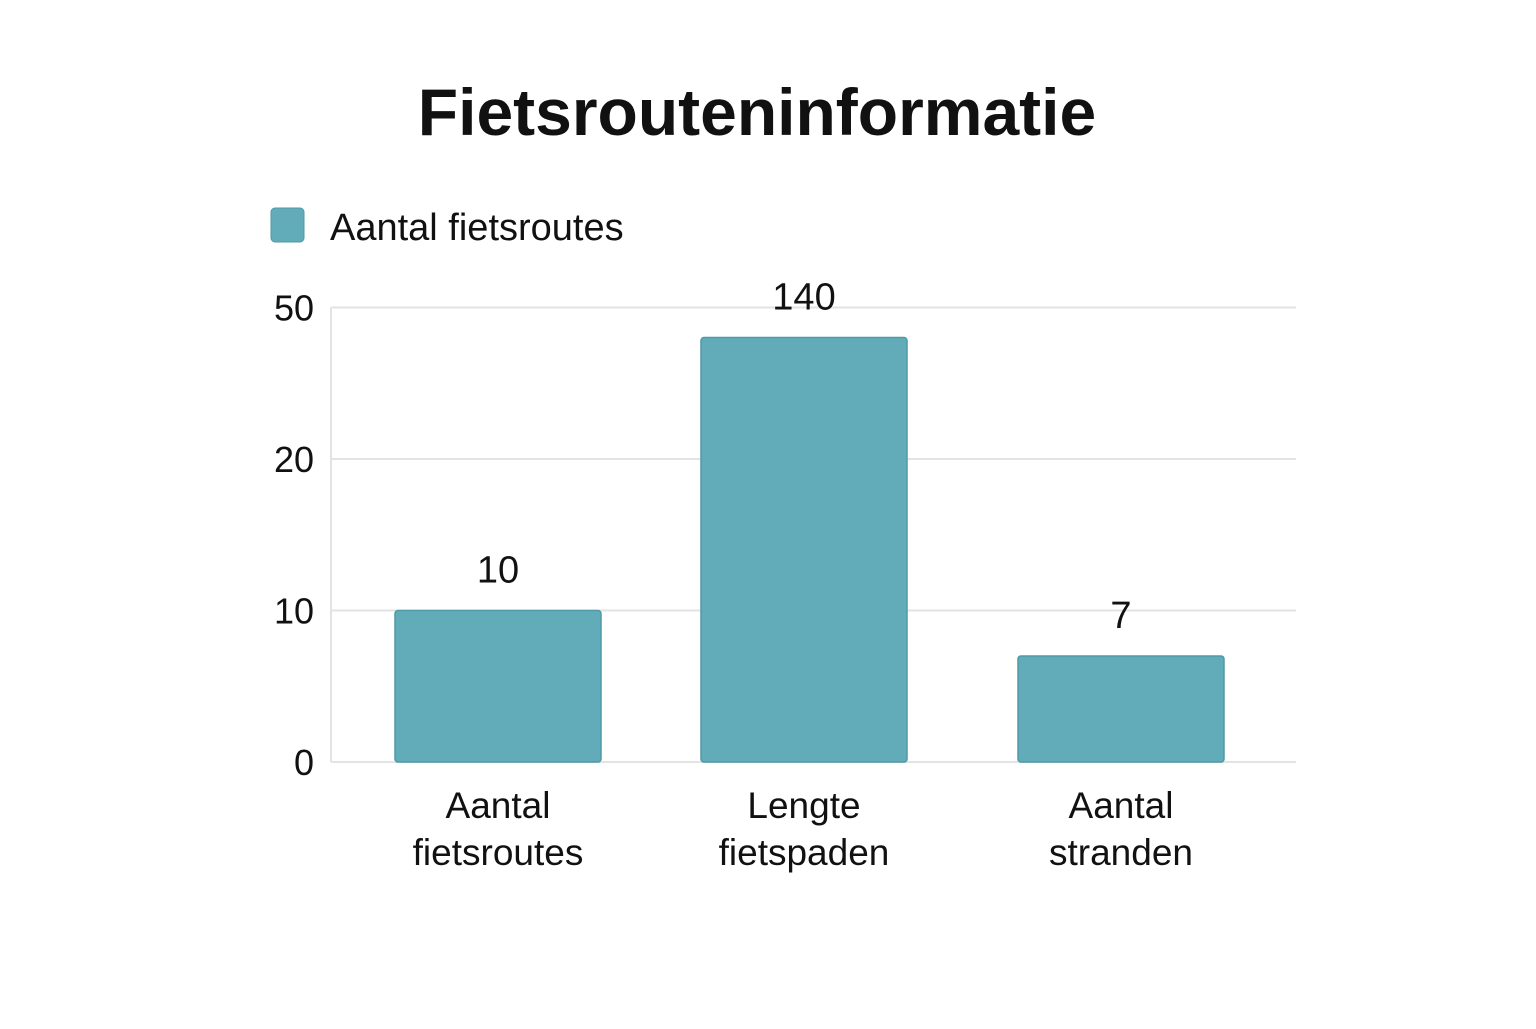 The width and height of the screenshot is (1536, 1029). I want to click on value-labels: 10 140 7, so click(804, 457).